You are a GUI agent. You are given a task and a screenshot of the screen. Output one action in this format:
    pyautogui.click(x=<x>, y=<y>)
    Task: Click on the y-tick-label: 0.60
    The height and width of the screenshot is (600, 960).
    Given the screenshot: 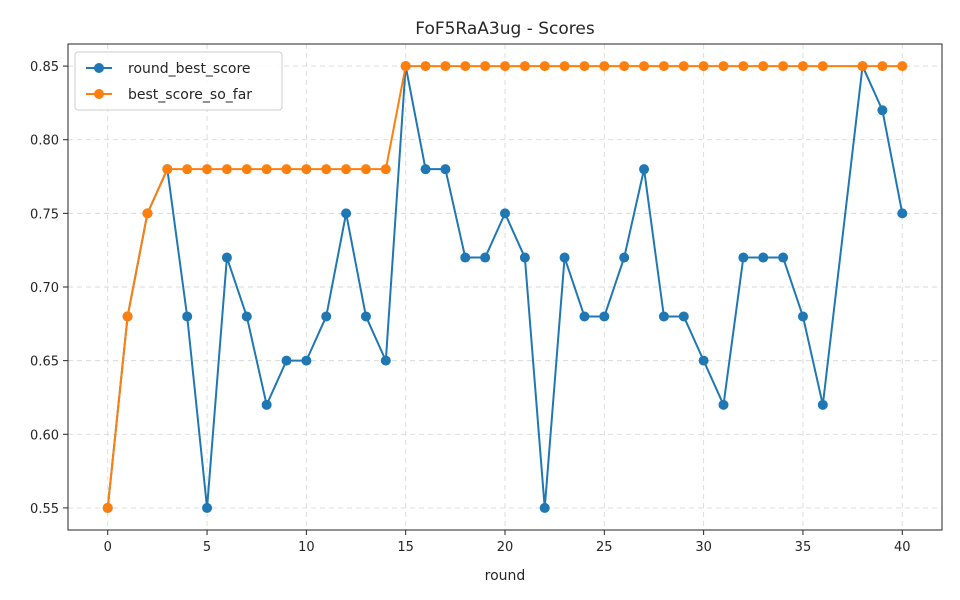 What is the action you would take?
    pyautogui.click(x=44, y=435)
    